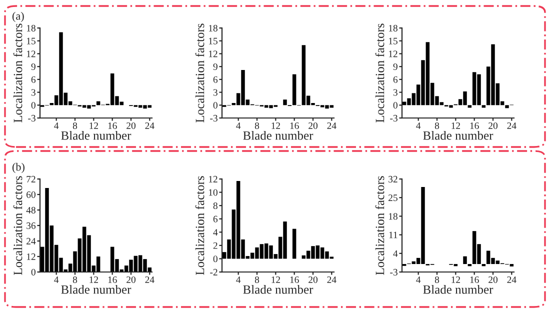 Image resolution: width=550 pixels, height=313 pixels. What do you see at coordinates (31, 194) in the screenshot?
I see `y-tick-label: 60` at bounding box center [31, 194].